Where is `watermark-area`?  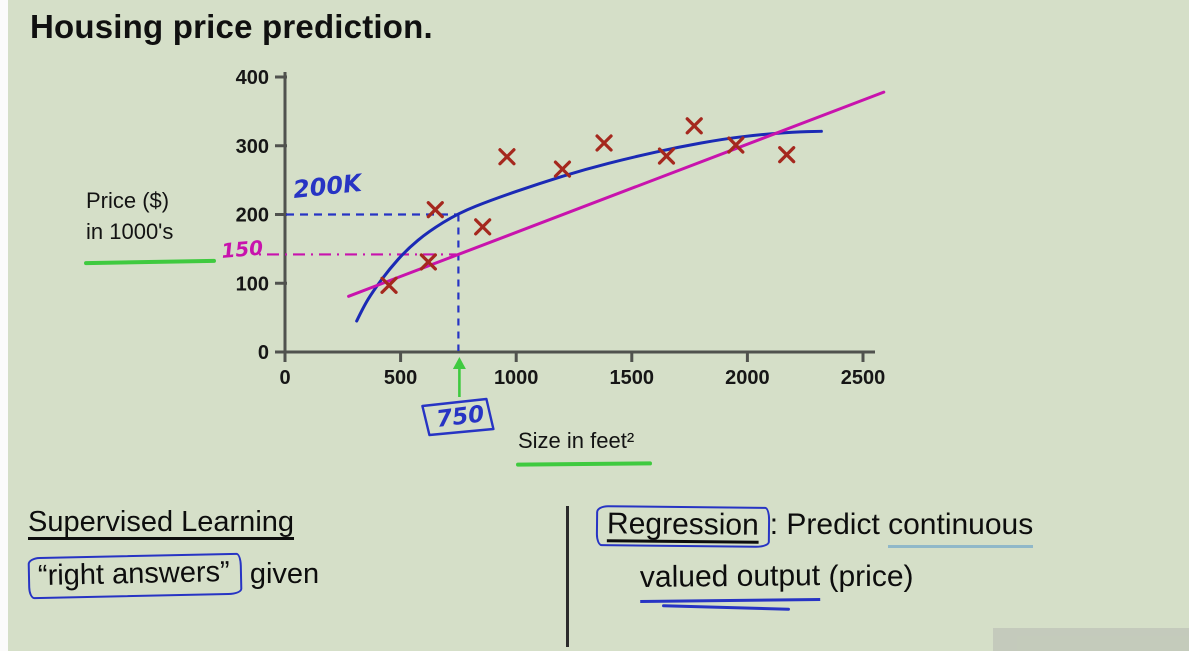
watermark-area is located at coordinates (1091, 639).